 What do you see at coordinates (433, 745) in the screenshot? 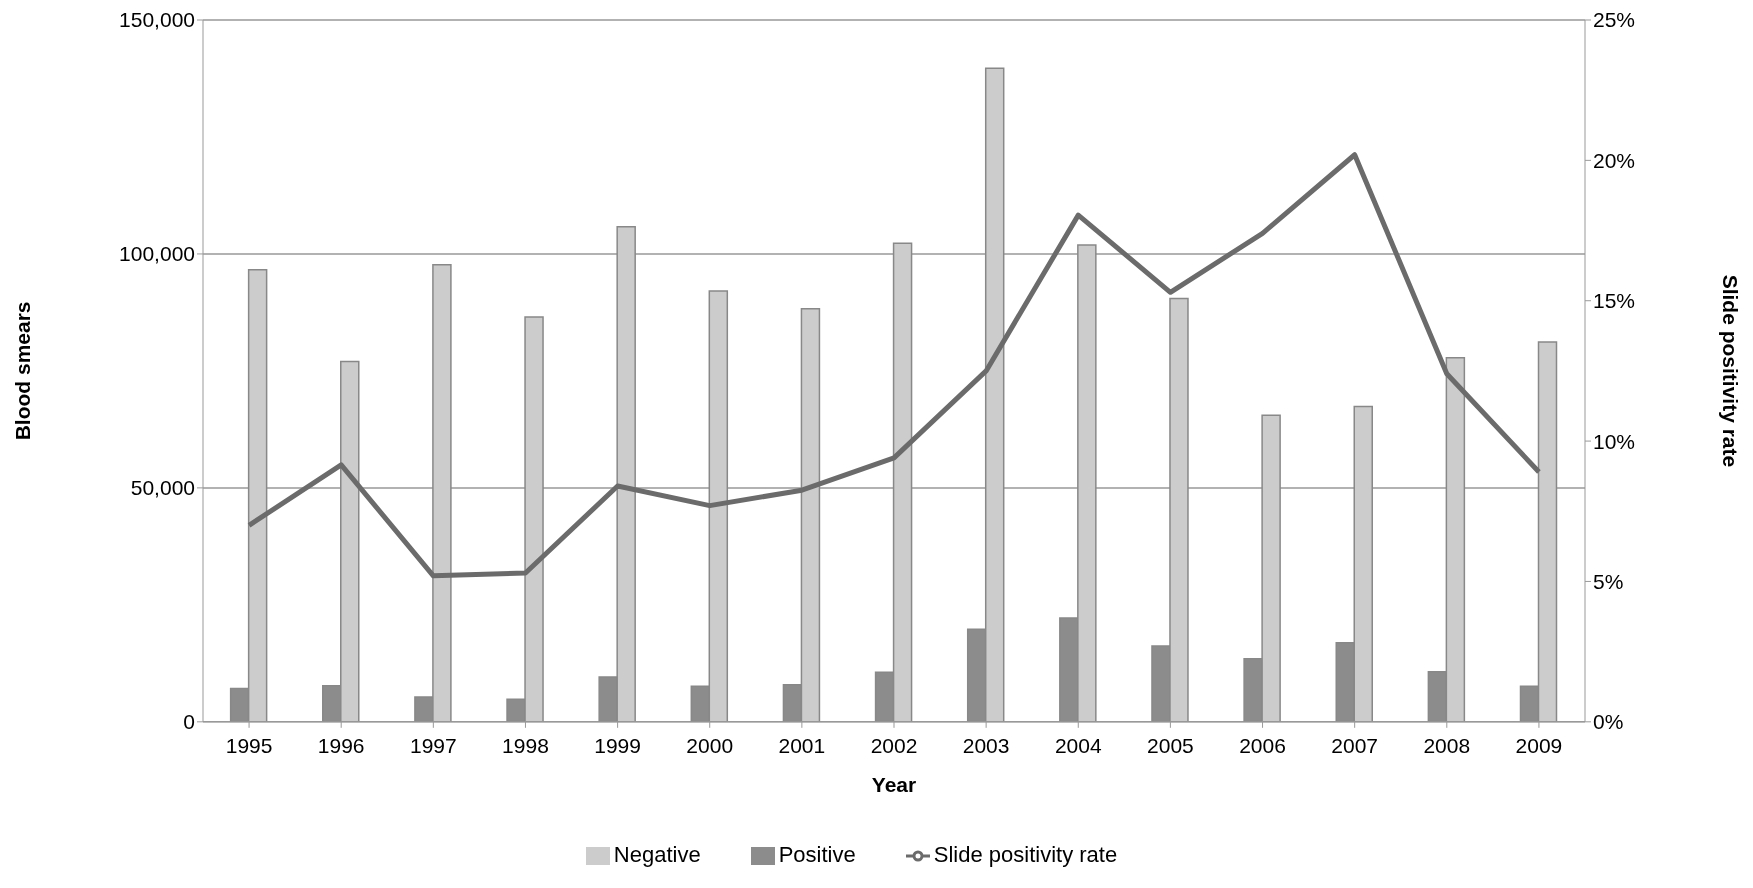
I see `x-tick-label: 1997` at bounding box center [433, 745].